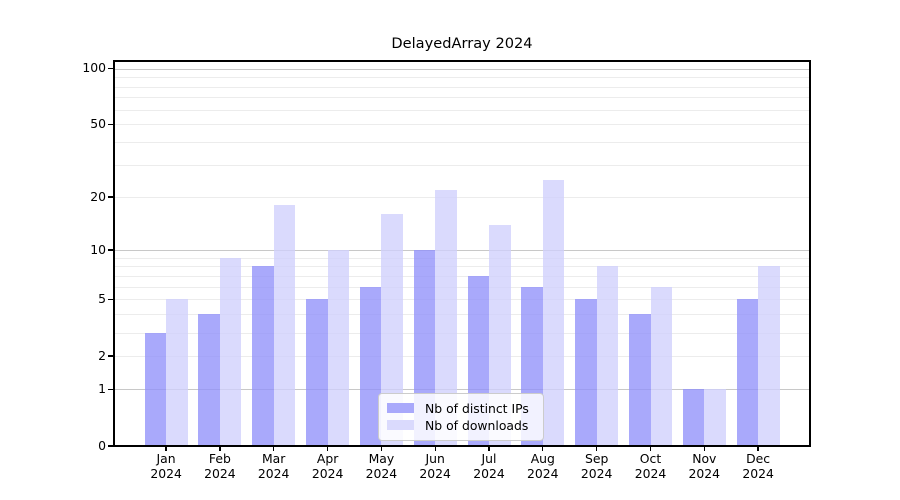  I want to click on bar-nov-distinct-ips, so click(693, 418).